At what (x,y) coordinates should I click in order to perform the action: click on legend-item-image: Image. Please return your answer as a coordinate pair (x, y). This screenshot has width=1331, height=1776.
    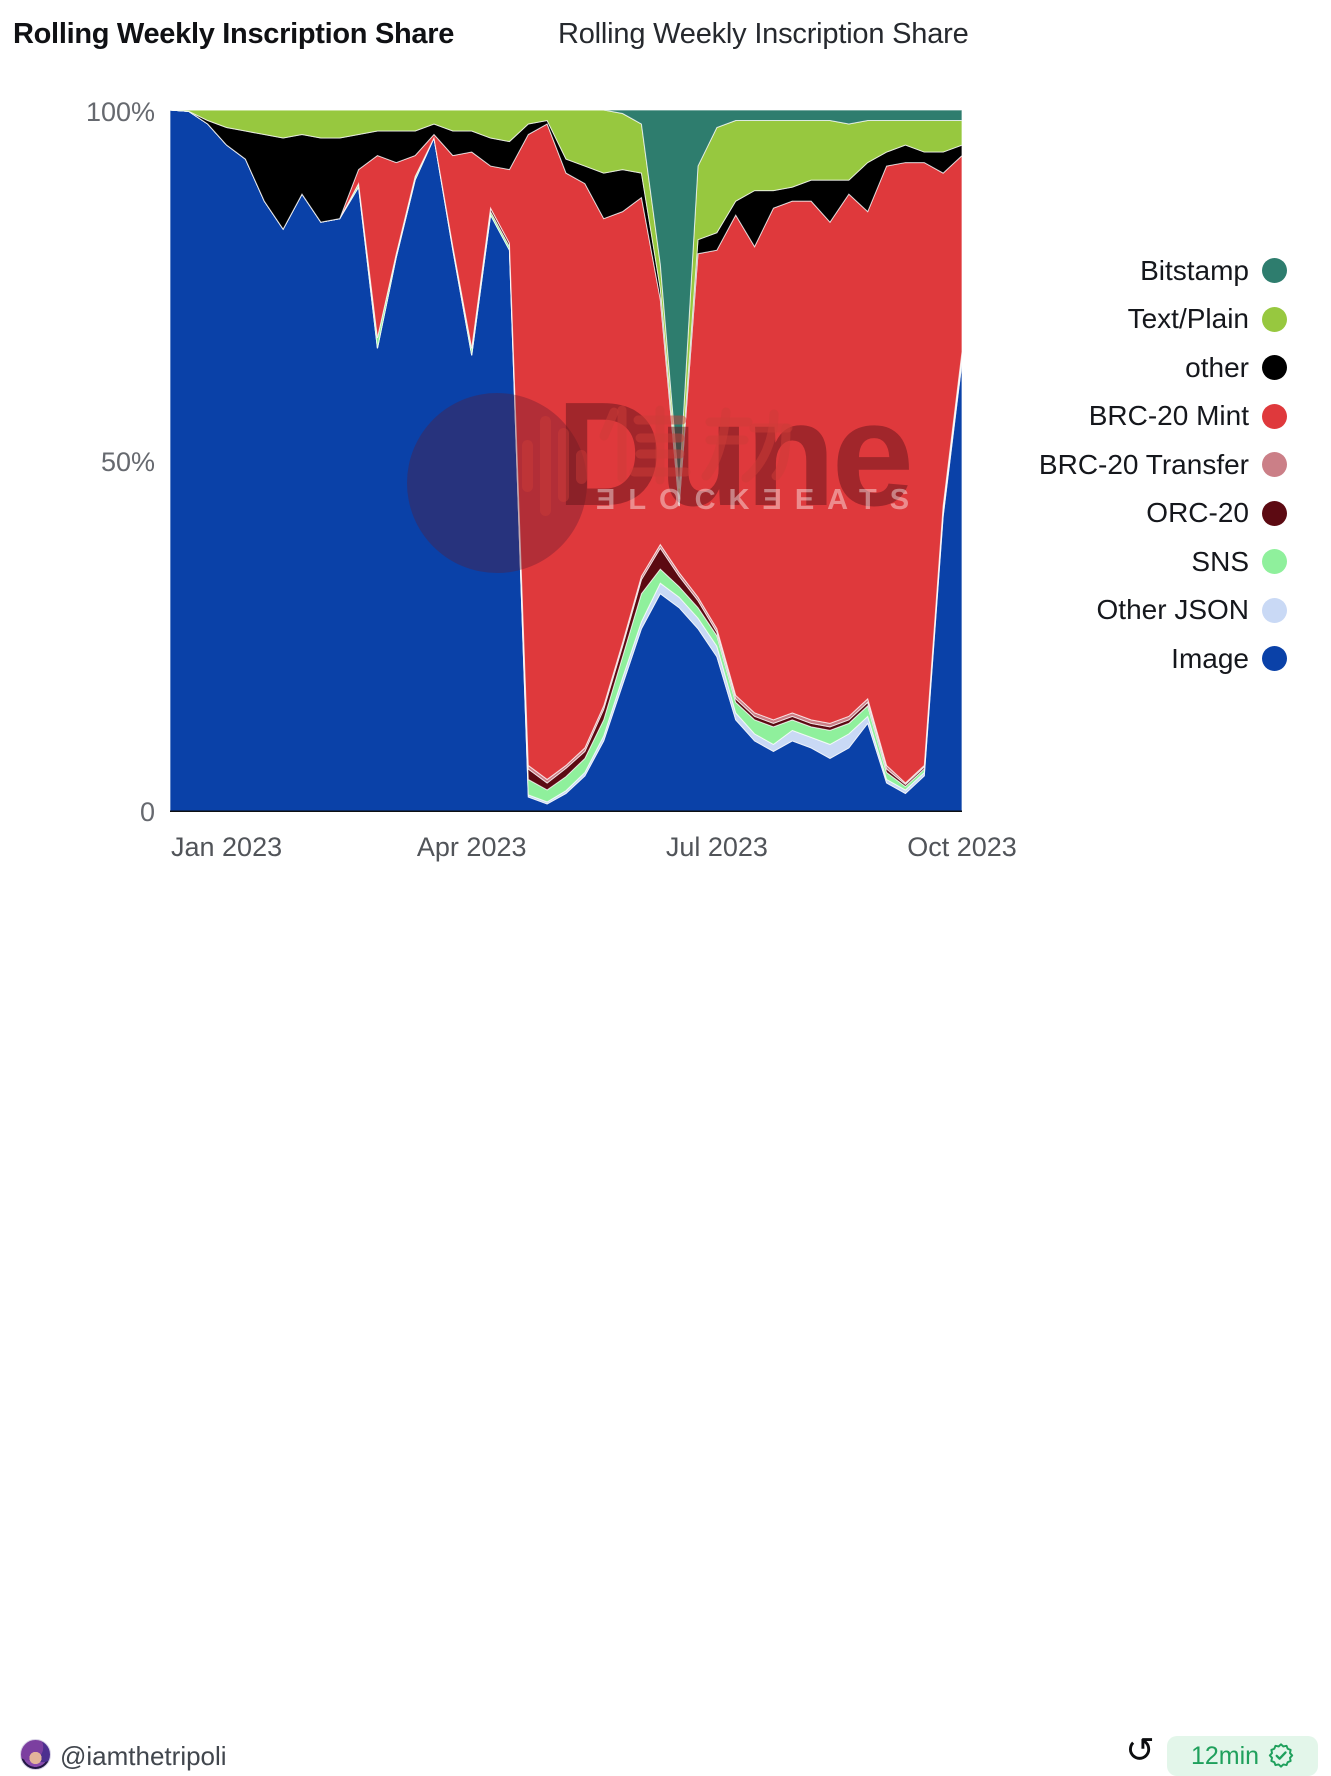
    Looking at the image, I should click on (1163, 658).